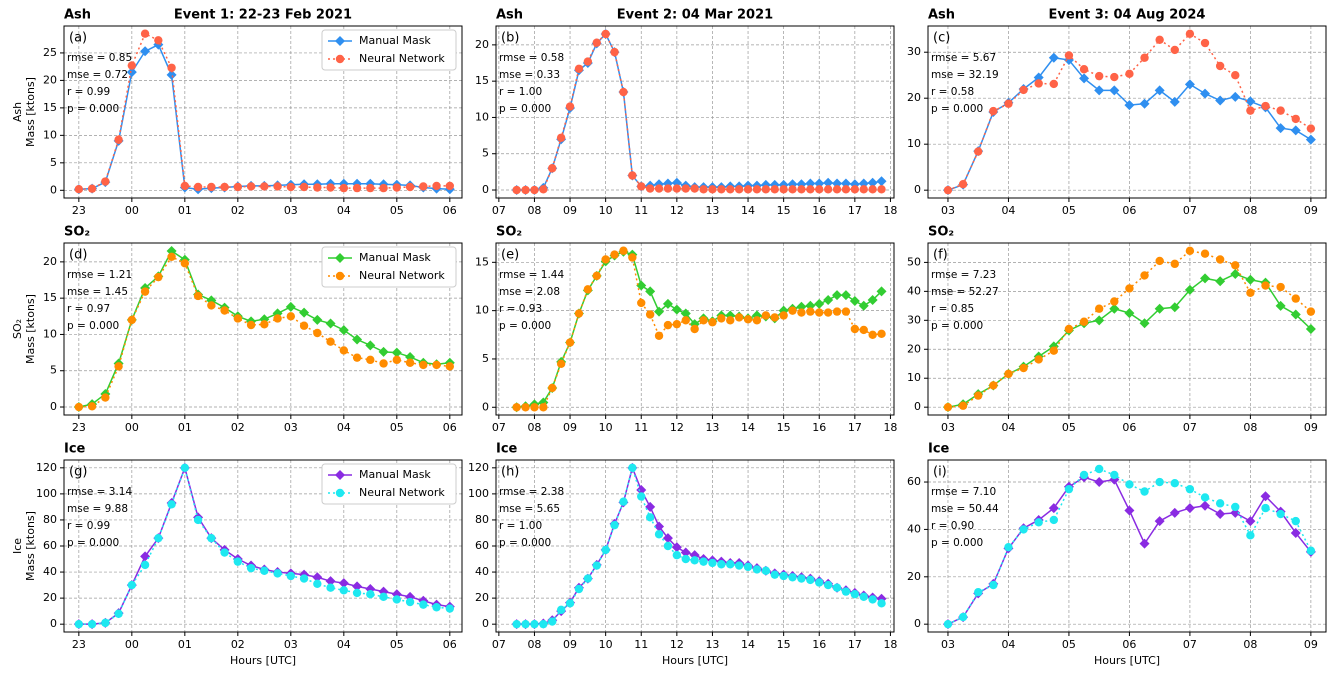 This screenshot has width=1333, height=675. Describe the element at coordinates (395, 40) in the screenshot. I see `legend-label: Manual Mask` at that location.